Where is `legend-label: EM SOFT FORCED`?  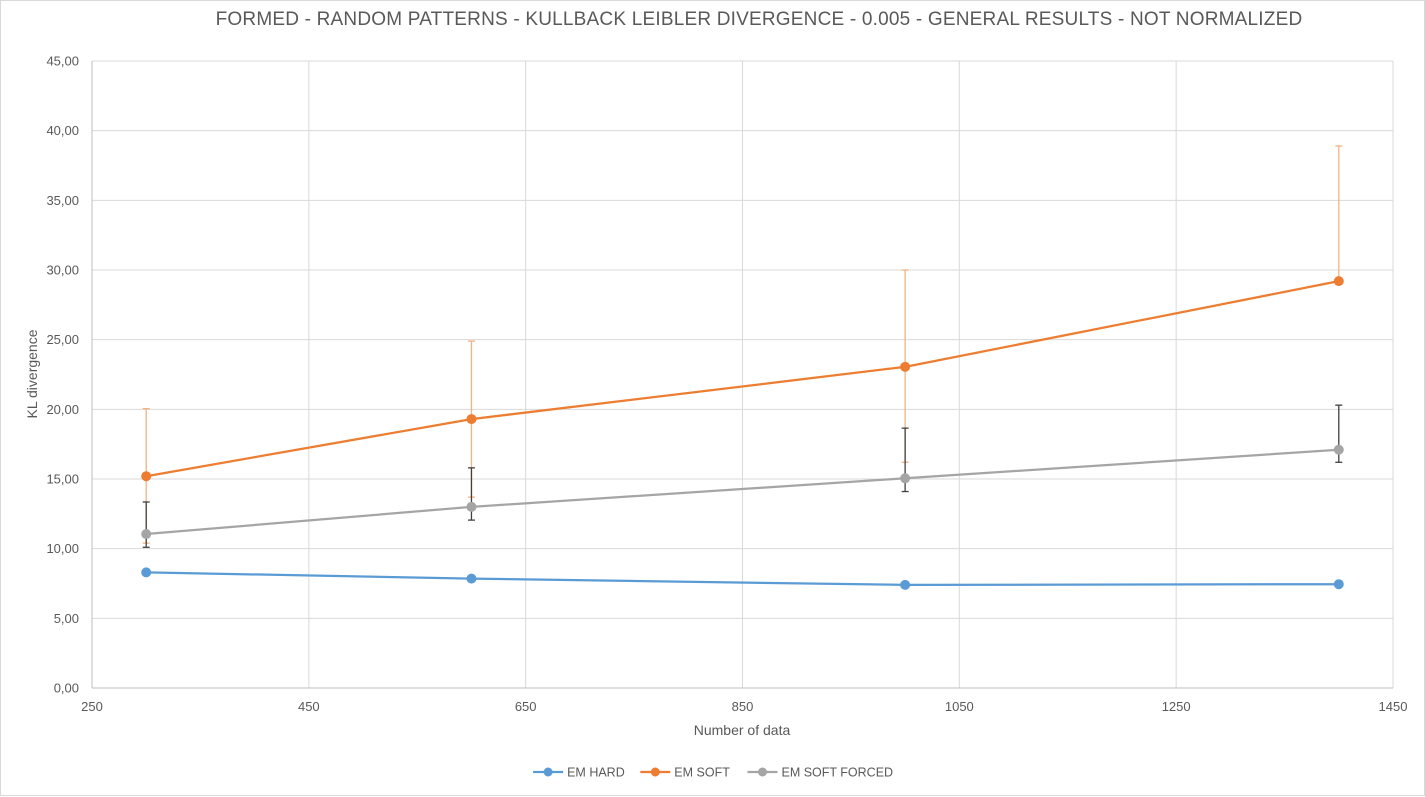 legend-label: EM SOFT FORCED is located at coordinates (838, 773).